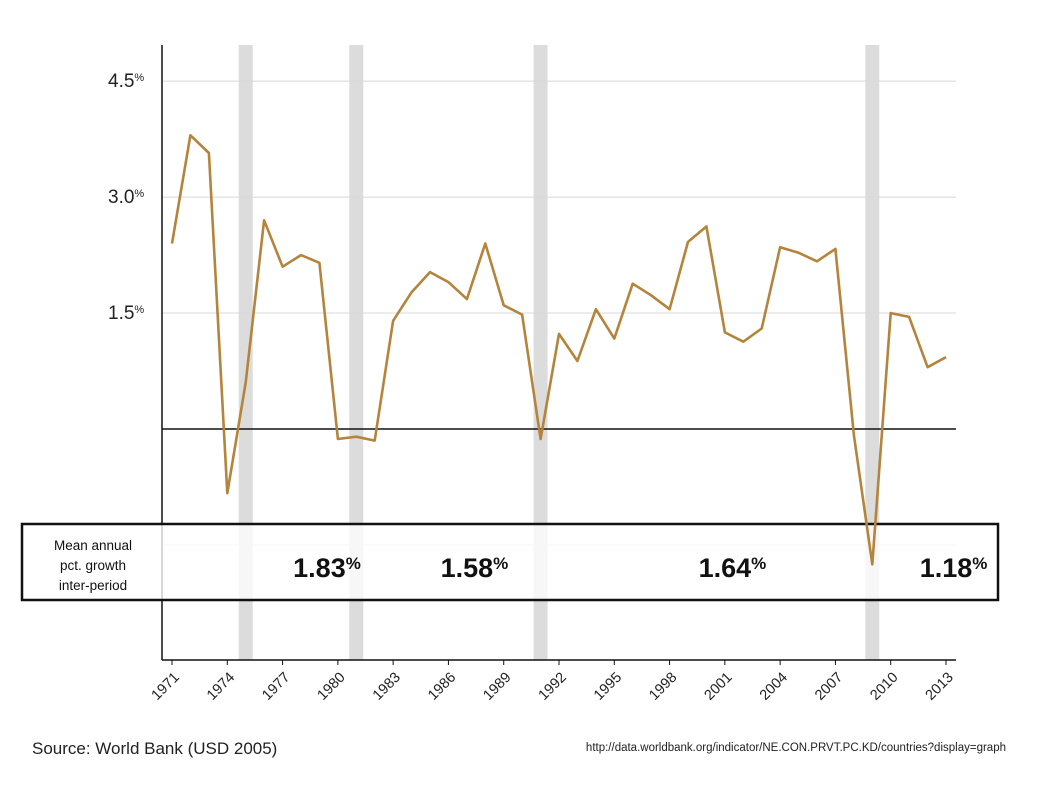 The width and height of the screenshot is (1046, 802). Describe the element at coordinates (719, 687) in the screenshot. I see `x-tick-label: 2001` at that location.